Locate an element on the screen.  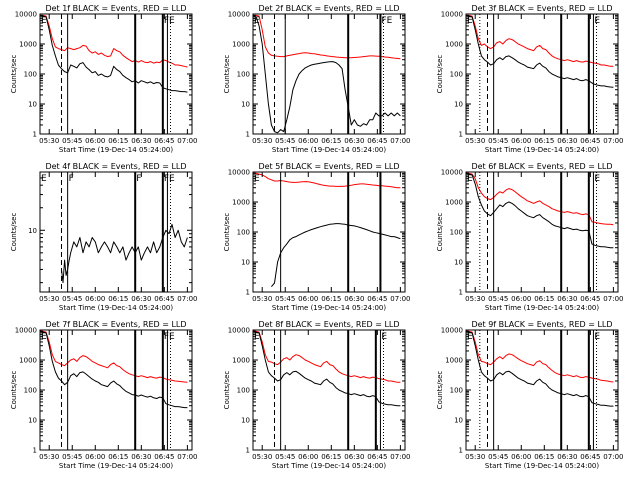
chart-title: Det 4f BLACK = Events, RED = LLD is located at coordinates (115, 166).